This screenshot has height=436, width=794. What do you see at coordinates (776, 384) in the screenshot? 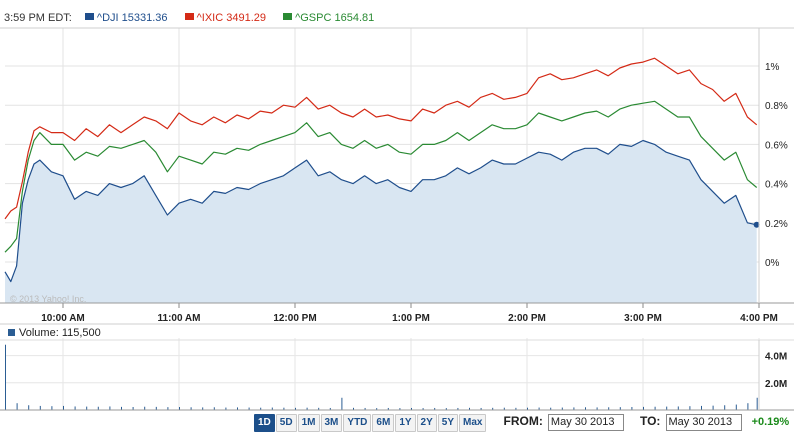
I see `vol-tick-label: 2.0M` at bounding box center [776, 384].